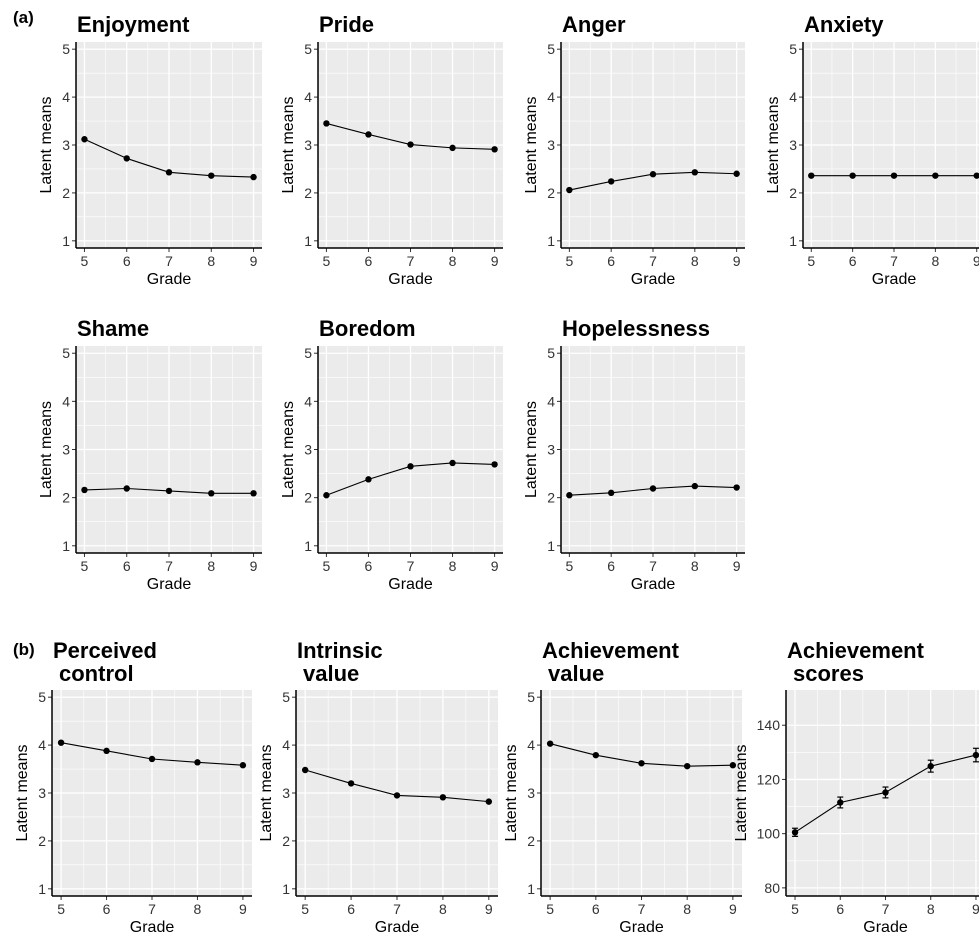 The height and width of the screenshot is (940, 979). Describe the element at coordinates (367, 328) in the screenshot. I see `chart-title: Boredom` at that location.